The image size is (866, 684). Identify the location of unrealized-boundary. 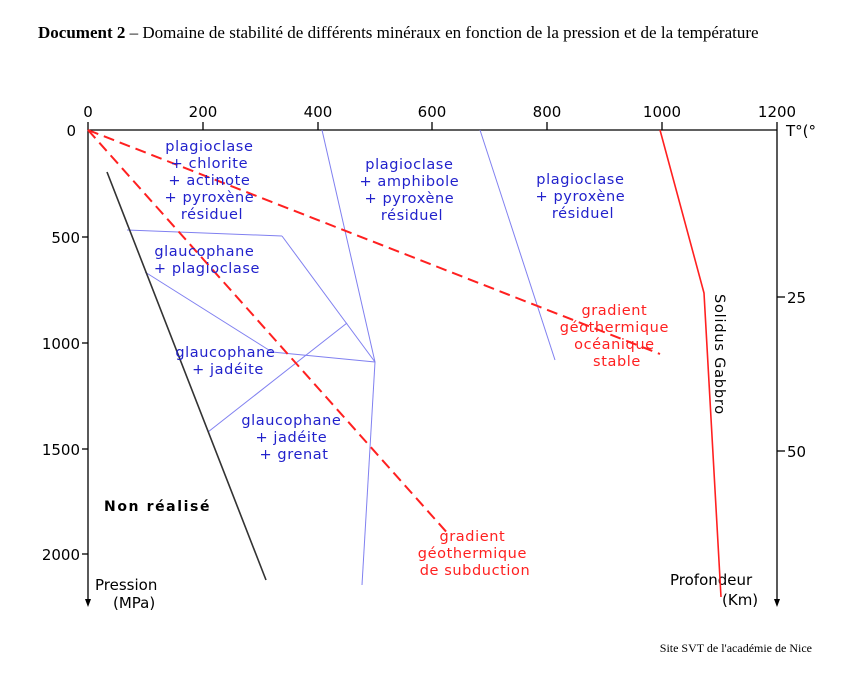
(186, 376).